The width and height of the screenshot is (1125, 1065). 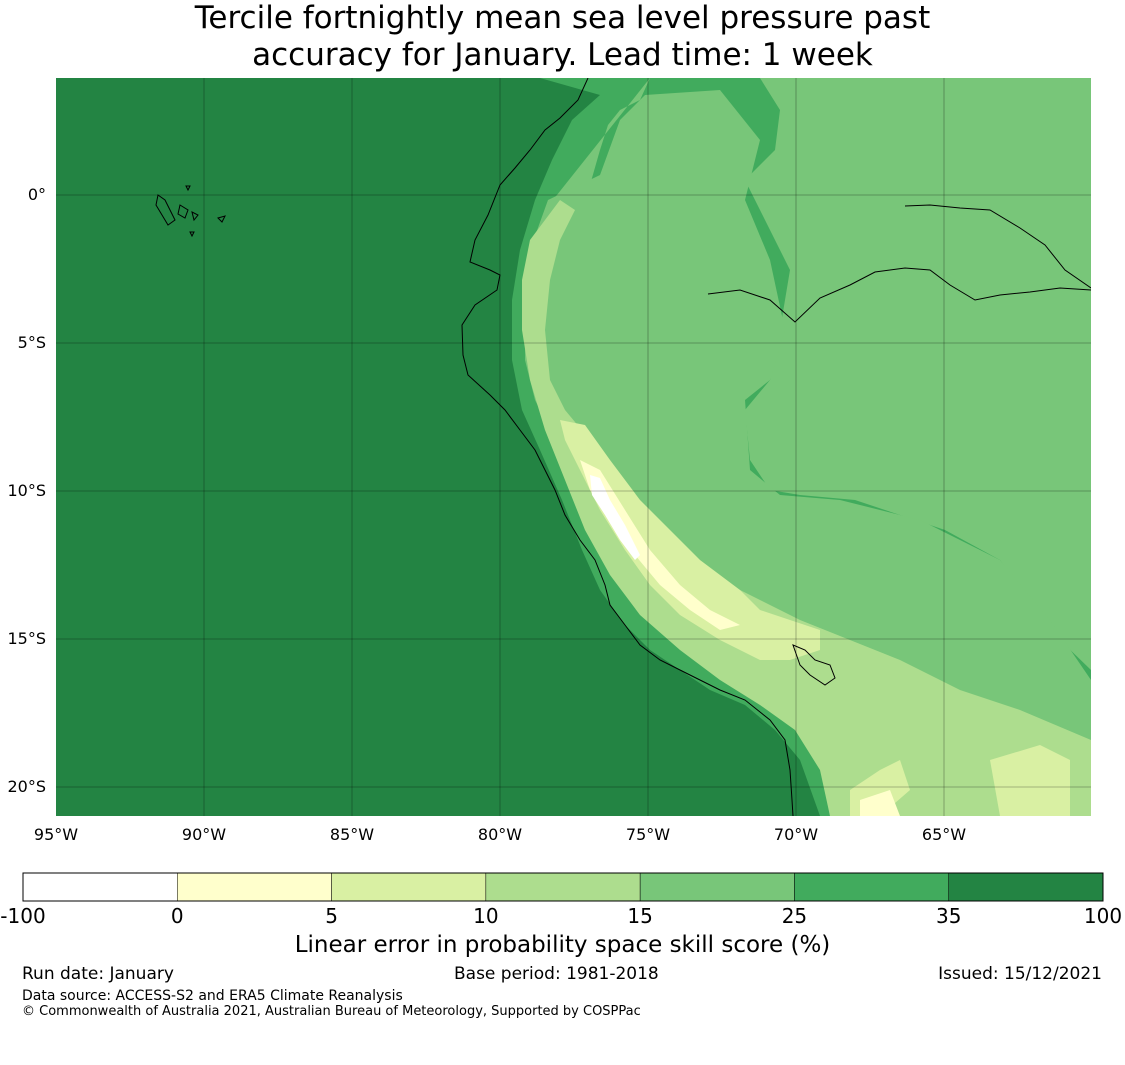 I want to click on lon-tick-label: 90°W, so click(x=204, y=834).